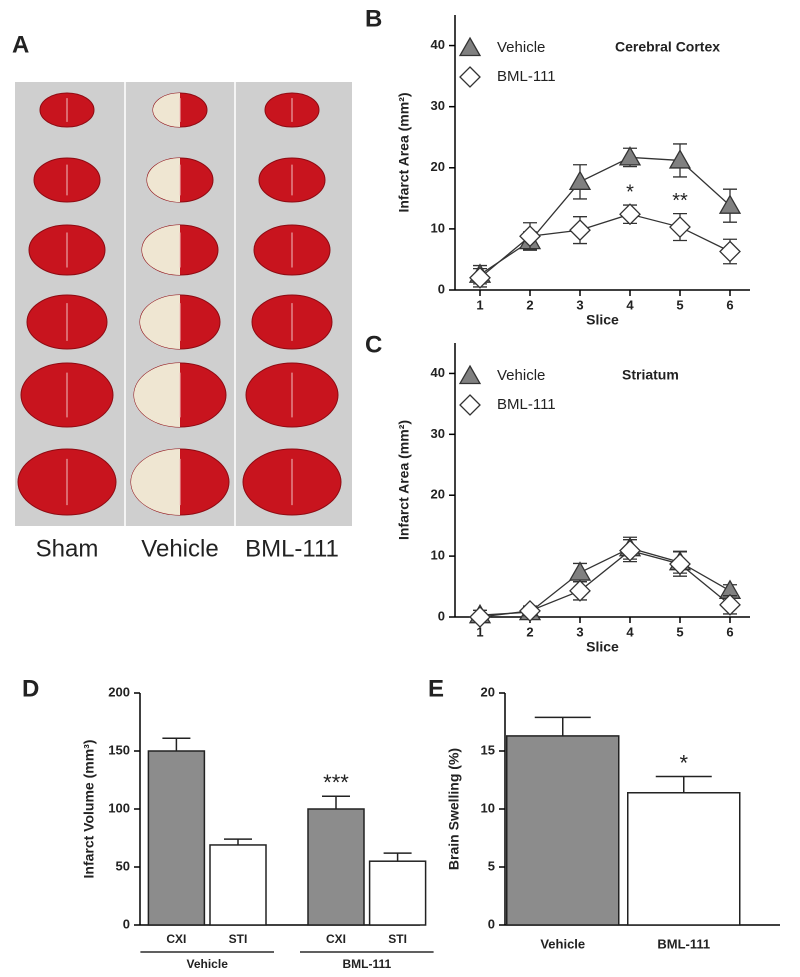 This screenshot has width=800, height=977. I want to click on significance-mark: ***, so click(336, 782).